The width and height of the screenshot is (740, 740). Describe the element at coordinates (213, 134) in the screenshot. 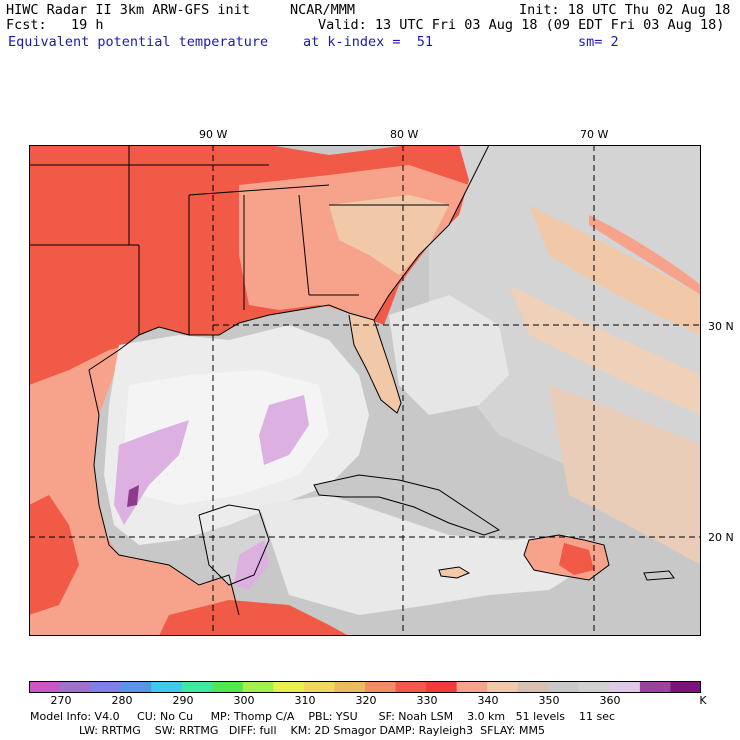

I see `lon-label-90w: 90 W` at that location.